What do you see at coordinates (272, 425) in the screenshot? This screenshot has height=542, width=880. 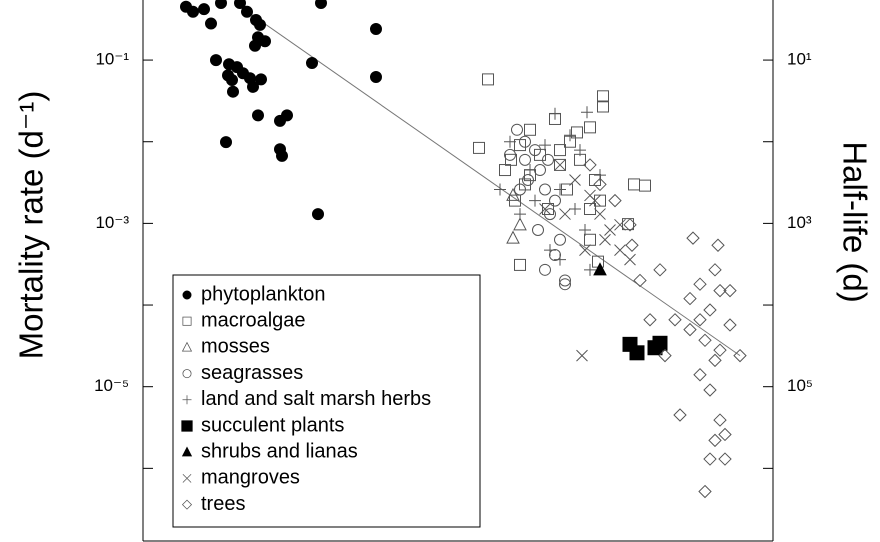 I see `legend-label: succulent plants` at bounding box center [272, 425].